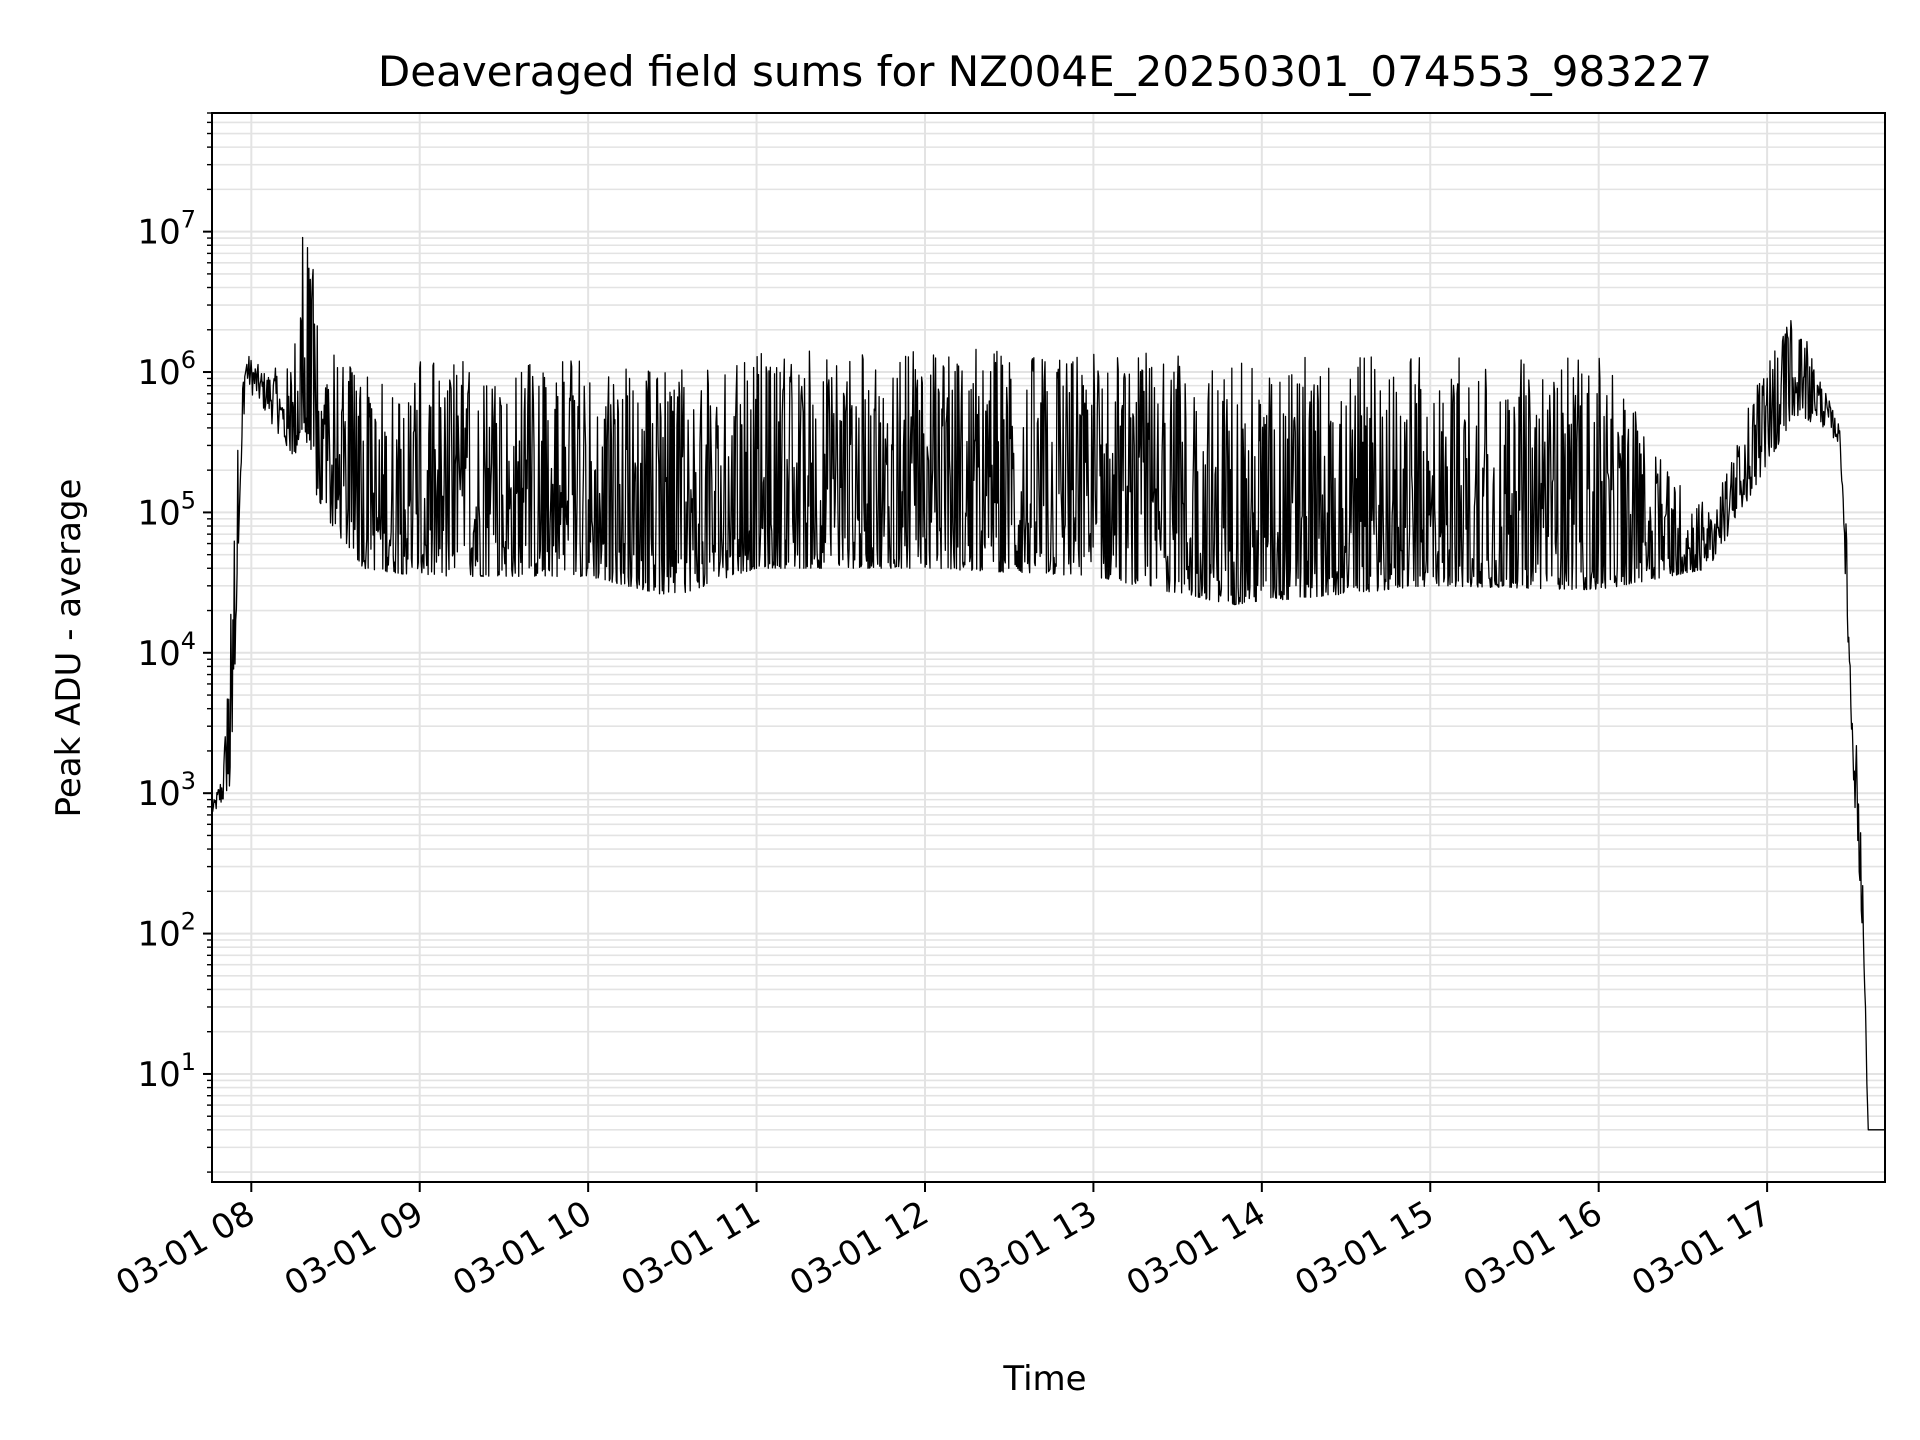 This screenshot has width=1920, height=1440. I want to click on y-tick-exponent: 5, so click(188, 500).